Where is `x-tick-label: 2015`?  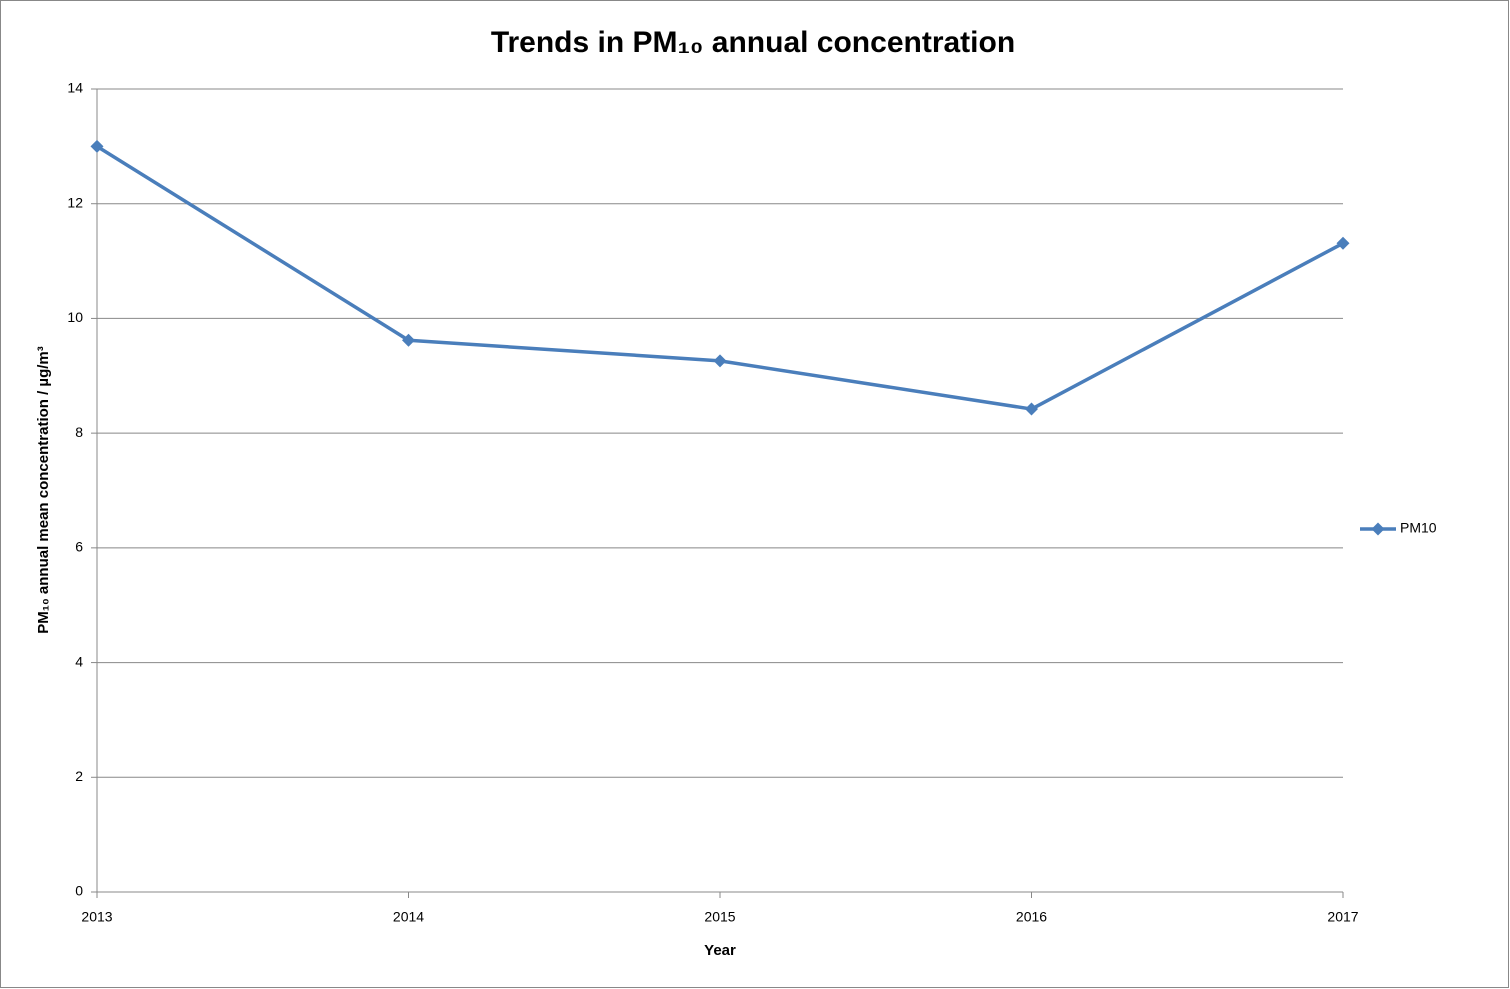 x-tick-label: 2015 is located at coordinates (719, 917).